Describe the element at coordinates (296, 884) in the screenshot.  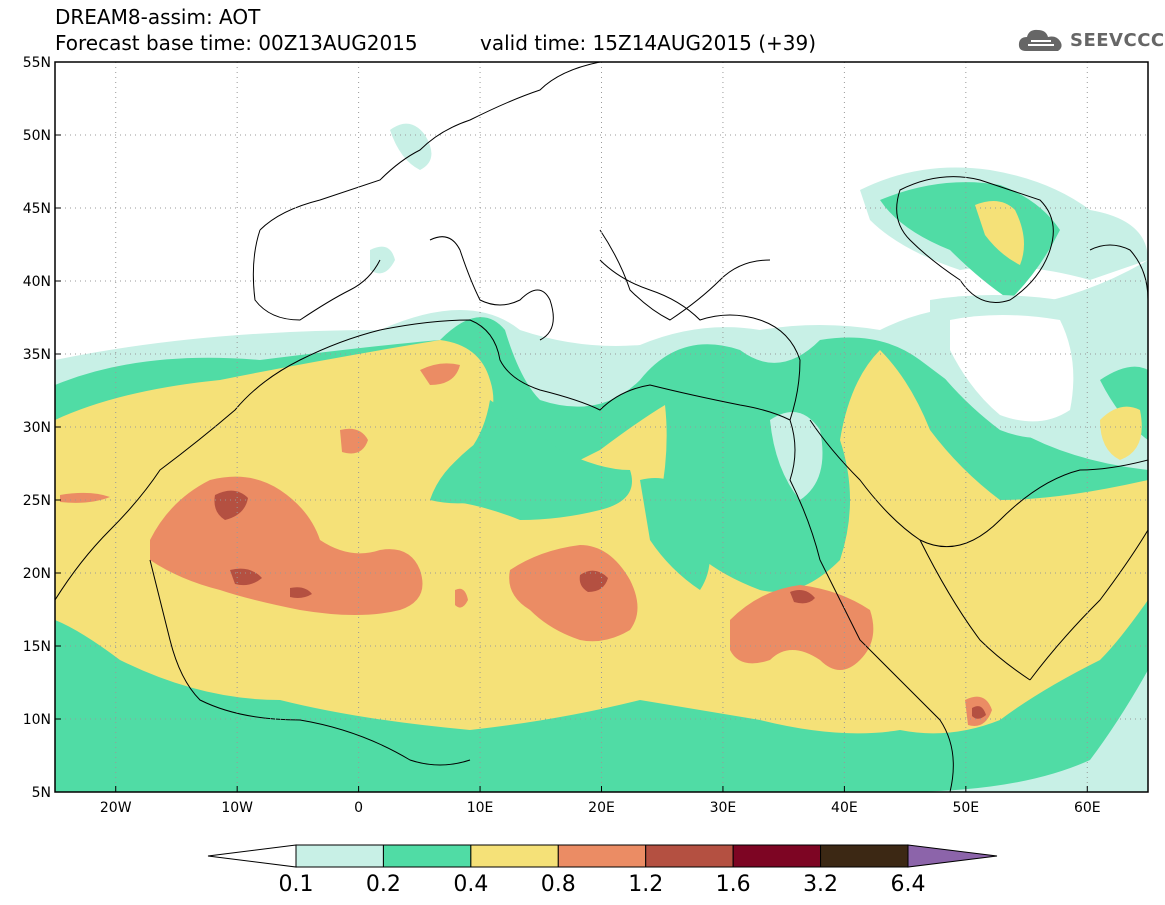
I see `colorbar-label: 0.1` at that location.